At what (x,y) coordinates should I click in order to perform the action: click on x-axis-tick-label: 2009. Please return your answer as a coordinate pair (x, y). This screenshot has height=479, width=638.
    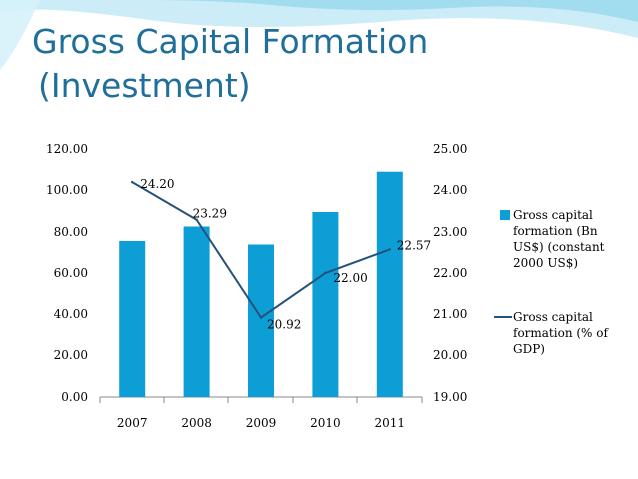
    Looking at the image, I should click on (261, 423).